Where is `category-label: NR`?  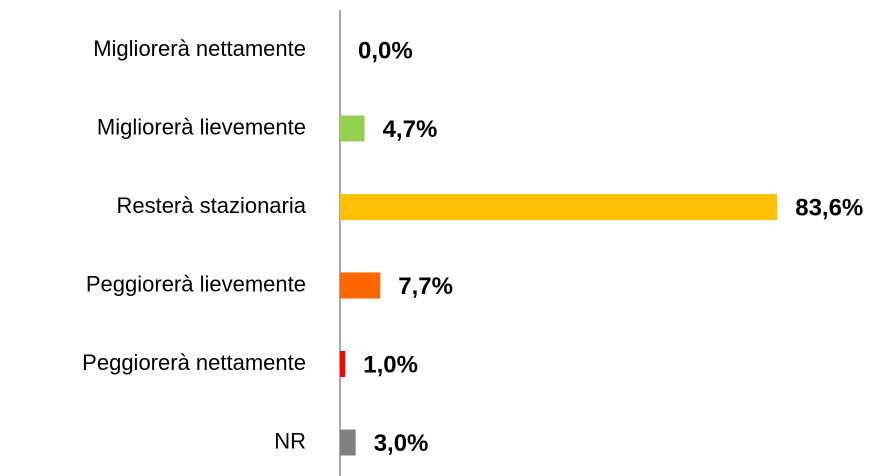 category-label: NR is located at coordinates (290, 440).